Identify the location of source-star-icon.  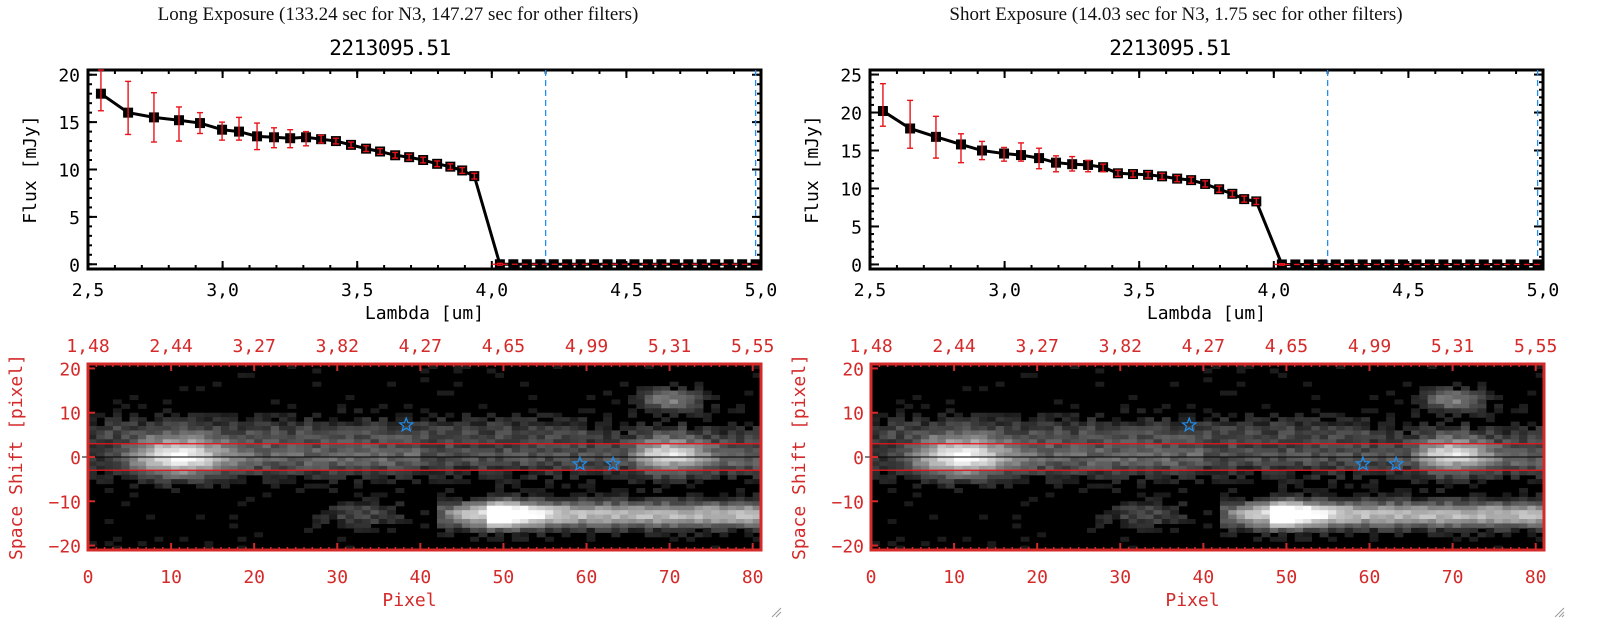
(1363, 463).